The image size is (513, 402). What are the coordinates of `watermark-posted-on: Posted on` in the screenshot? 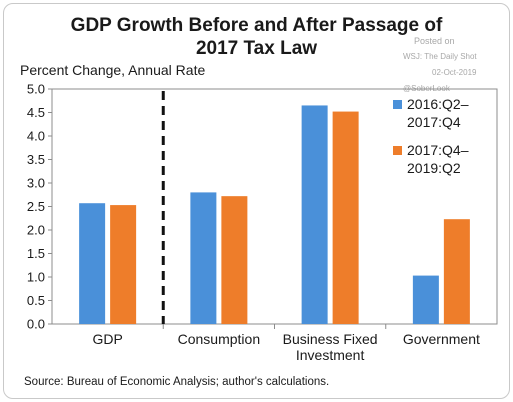 It's located at (434, 41).